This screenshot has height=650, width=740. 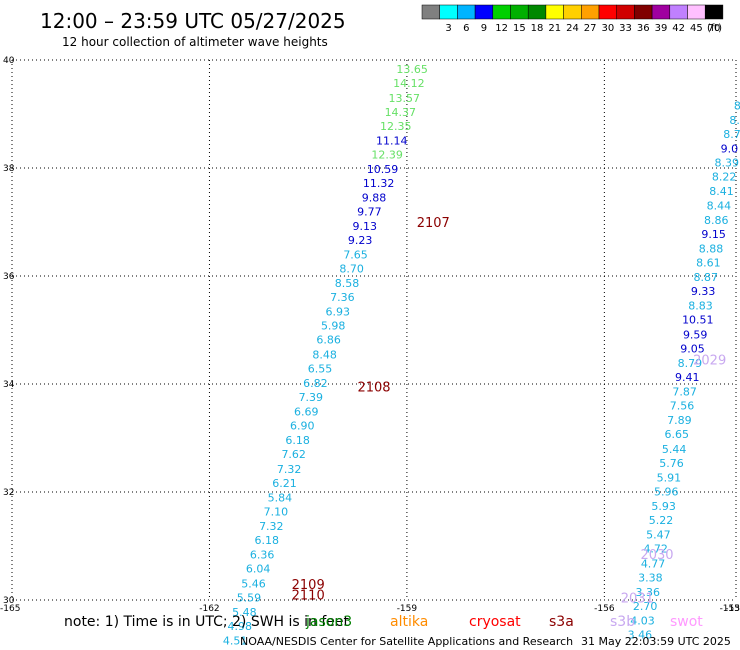 I want to click on wave-height-point: 12.39, so click(x=387, y=155).